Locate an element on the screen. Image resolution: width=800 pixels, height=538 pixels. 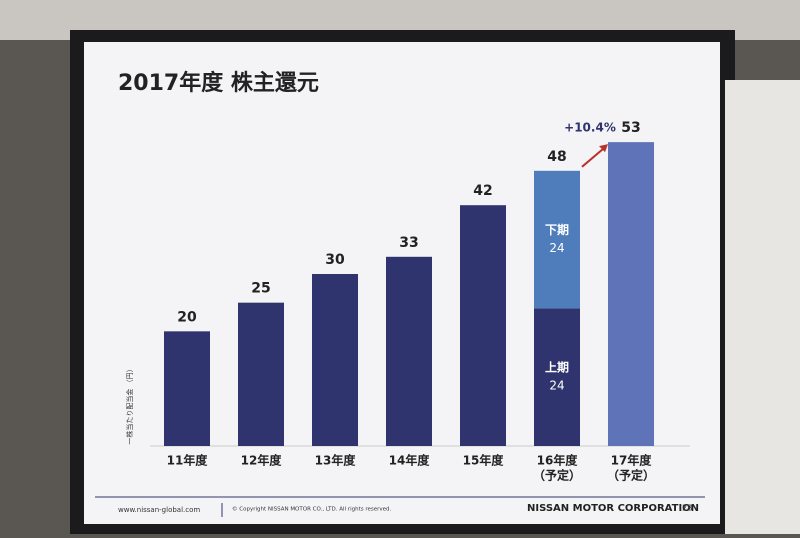
growth-arrow is located at coordinates (593, 157).